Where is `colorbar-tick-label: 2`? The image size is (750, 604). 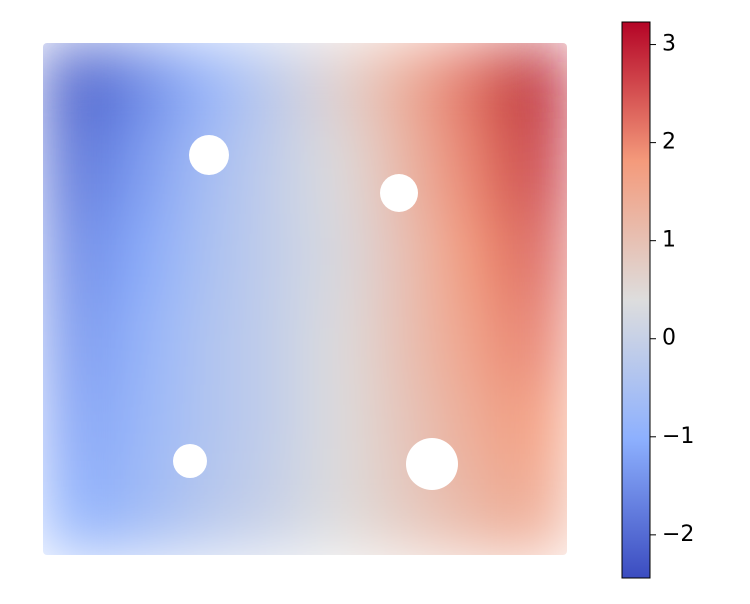 colorbar-tick-label: 2 is located at coordinates (669, 142).